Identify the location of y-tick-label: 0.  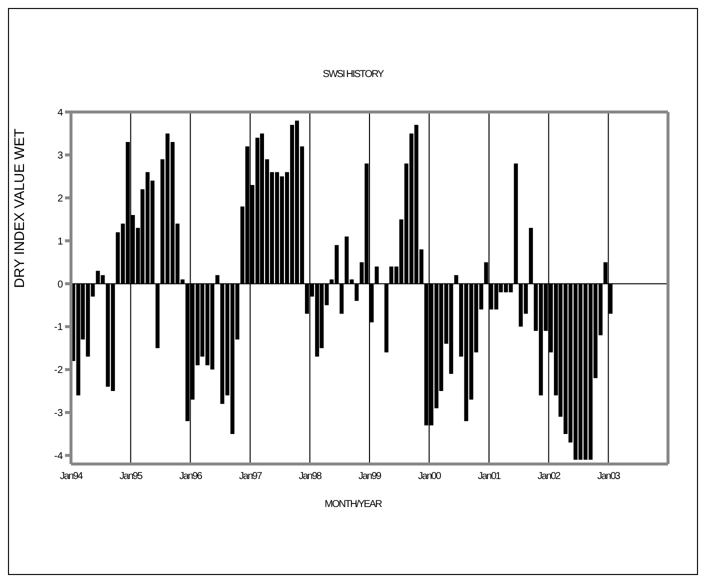
(60, 284).